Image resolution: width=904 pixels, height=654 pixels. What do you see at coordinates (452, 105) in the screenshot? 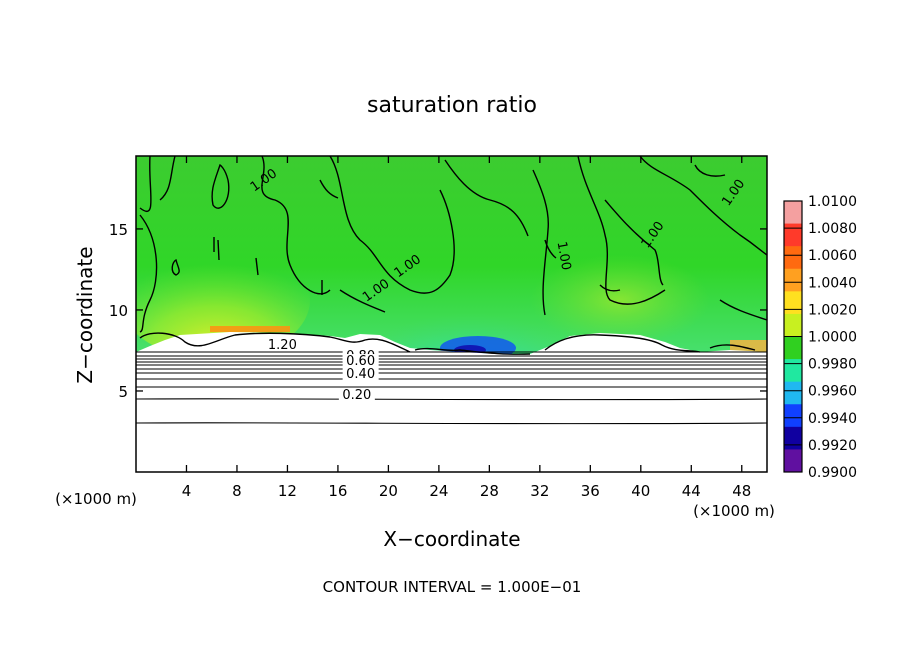
I see `chart-title: saturation ratio` at bounding box center [452, 105].